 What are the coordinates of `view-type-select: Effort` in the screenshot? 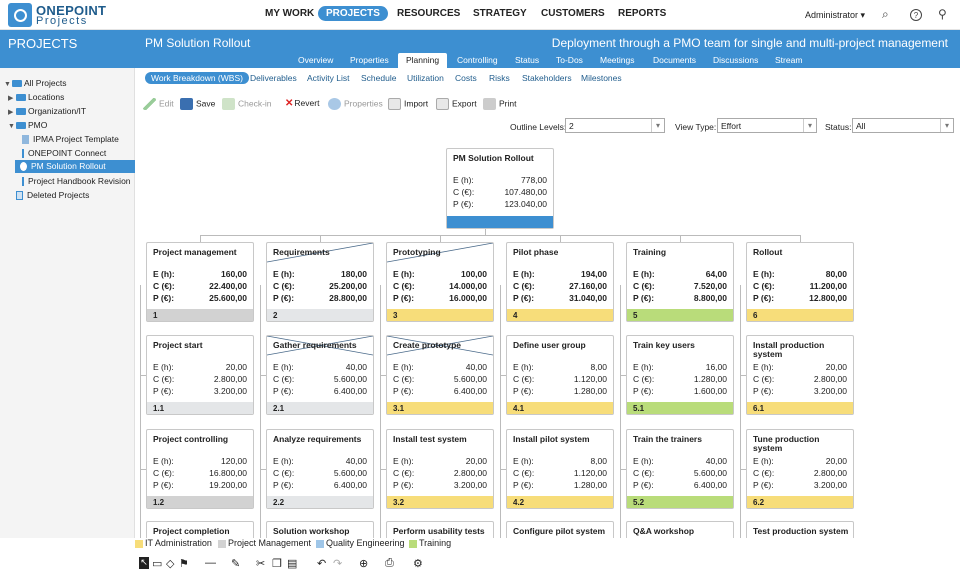 It's located at (767, 125).